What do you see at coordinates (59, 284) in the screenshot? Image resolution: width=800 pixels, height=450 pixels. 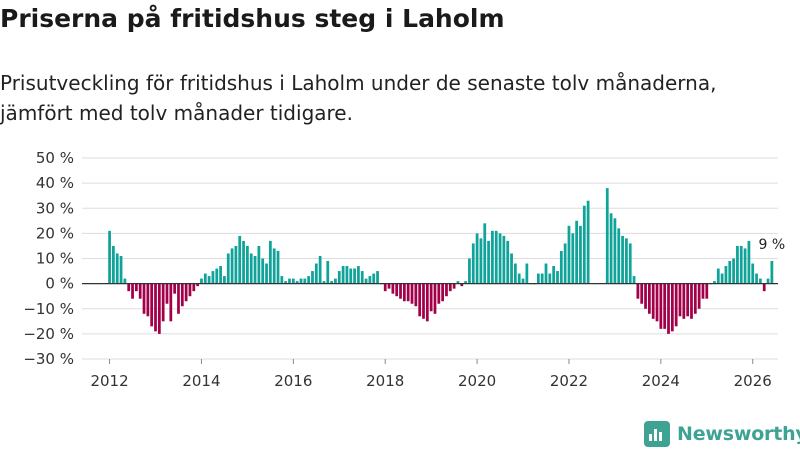 I see `y-tick-label: 0 %` at bounding box center [59, 284].